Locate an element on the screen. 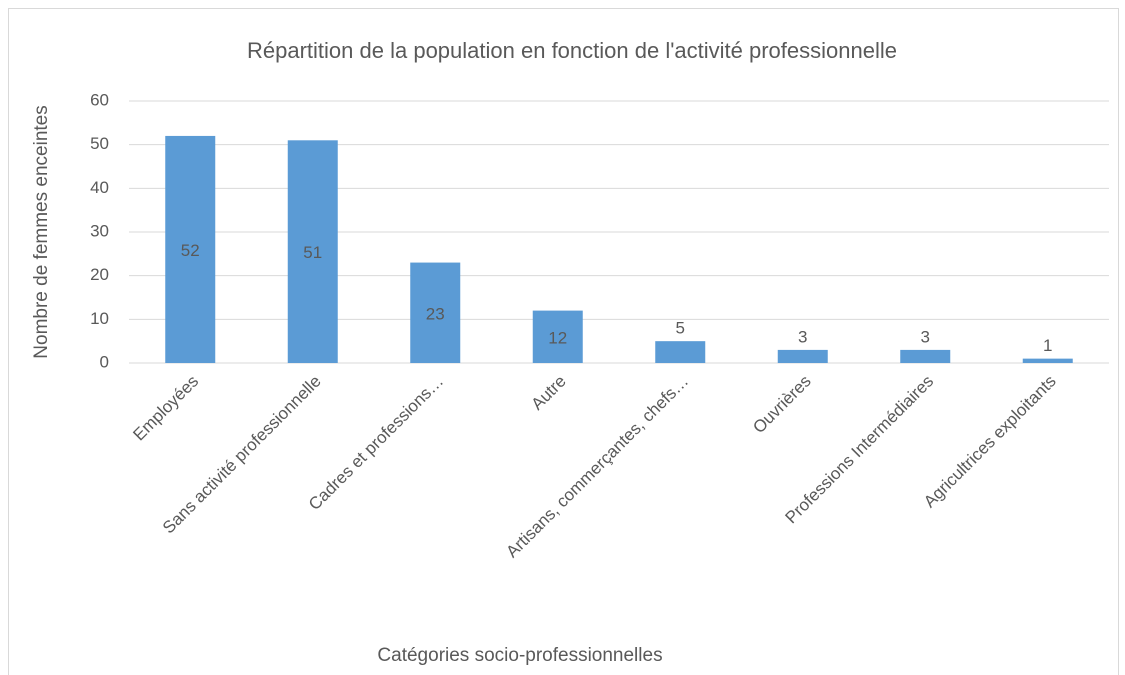  data-label: 51 is located at coordinates (312, 252).